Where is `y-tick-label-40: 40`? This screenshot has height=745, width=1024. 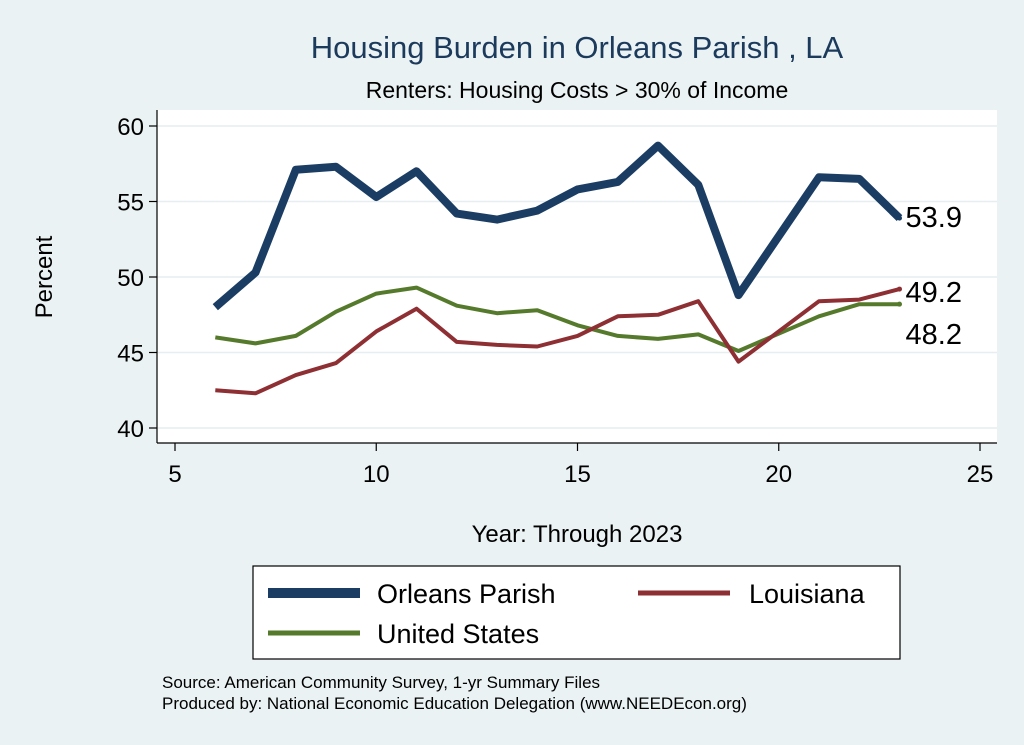
y-tick-label-40: 40 is located at coordinates (130, 429).